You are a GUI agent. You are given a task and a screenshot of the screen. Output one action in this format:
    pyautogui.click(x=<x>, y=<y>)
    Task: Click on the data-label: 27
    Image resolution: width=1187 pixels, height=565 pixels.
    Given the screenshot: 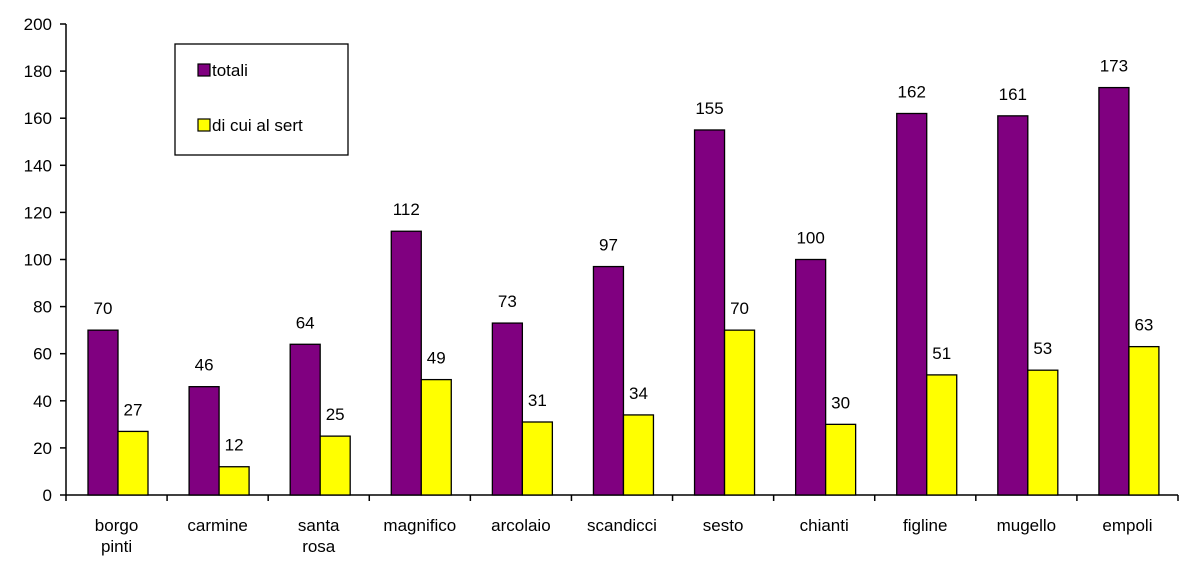 What is the action you would take?
    pyautogui.click(x=133, y=409)
    